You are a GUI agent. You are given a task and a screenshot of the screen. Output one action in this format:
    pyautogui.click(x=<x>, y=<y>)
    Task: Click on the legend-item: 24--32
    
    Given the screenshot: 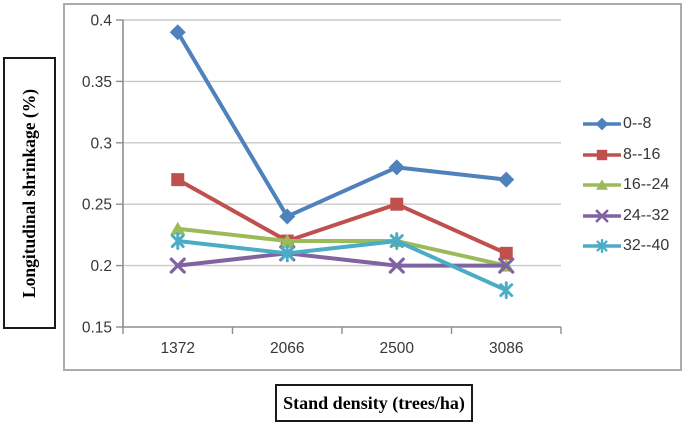 What is the action you would take?
    pyautogui.click(x=626, y=216)
    